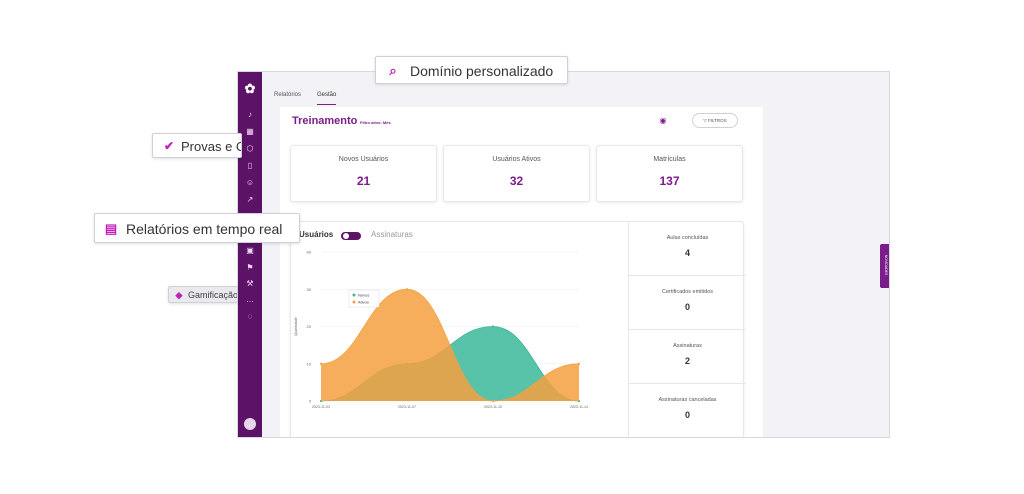  I want to click on side-stat-label: Certificados emitidos, so click(687, 292).